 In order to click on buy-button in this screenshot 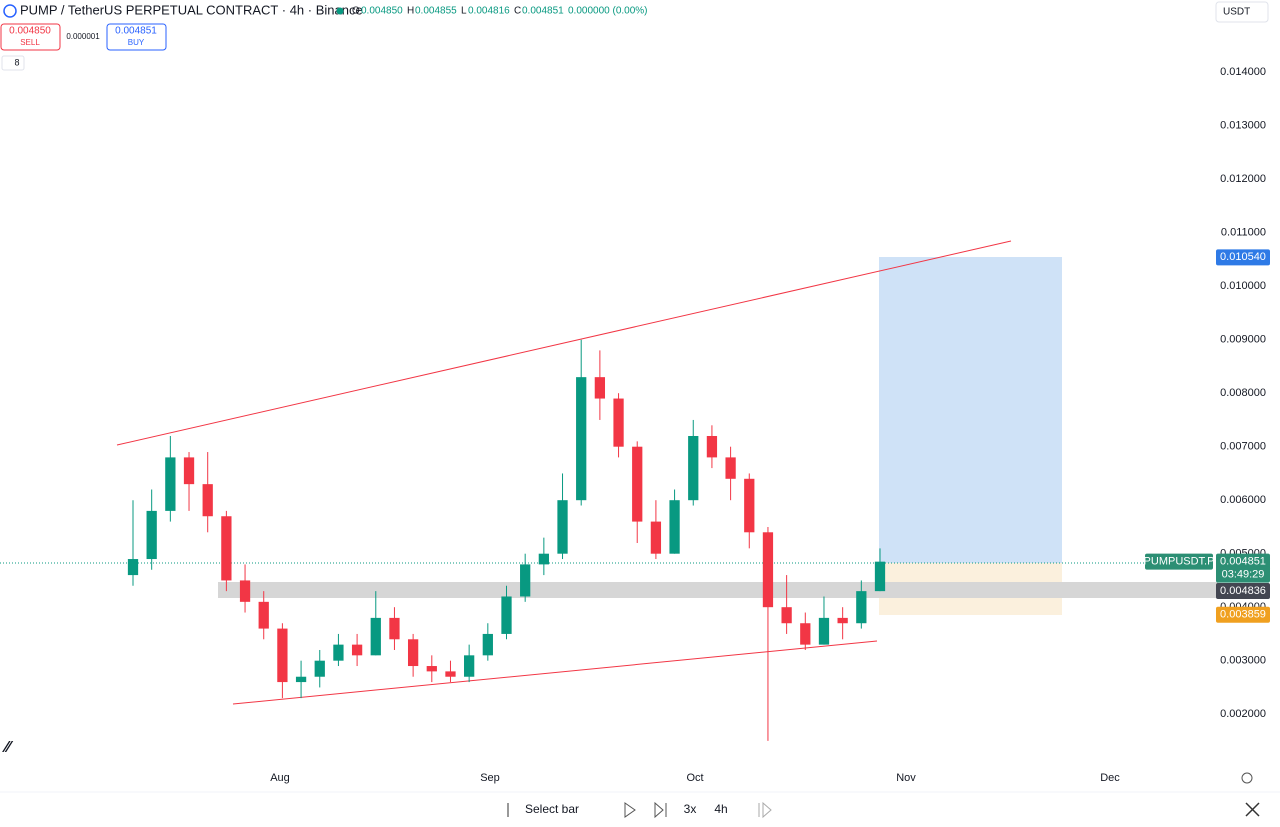, I will do `click(136, 37)`.